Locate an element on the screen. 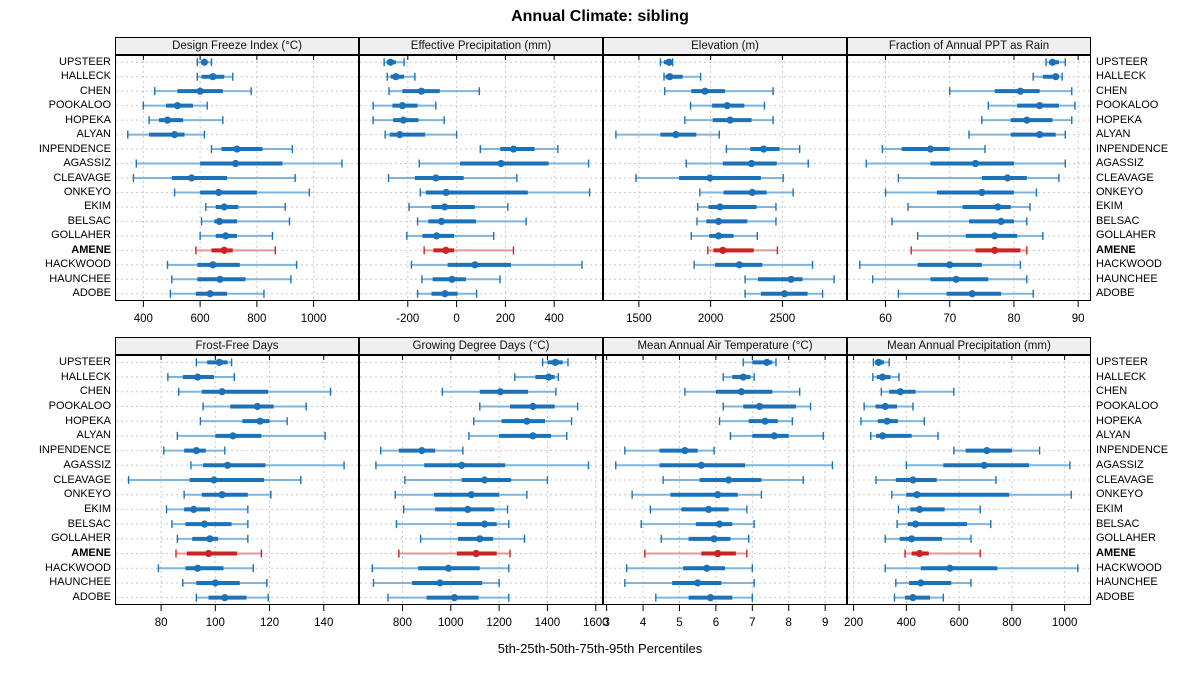 The width and height of the screenshot is (1200, 675). station-label-right-cleavage: CLEAVAGE is located at coordinates (1125, 177).